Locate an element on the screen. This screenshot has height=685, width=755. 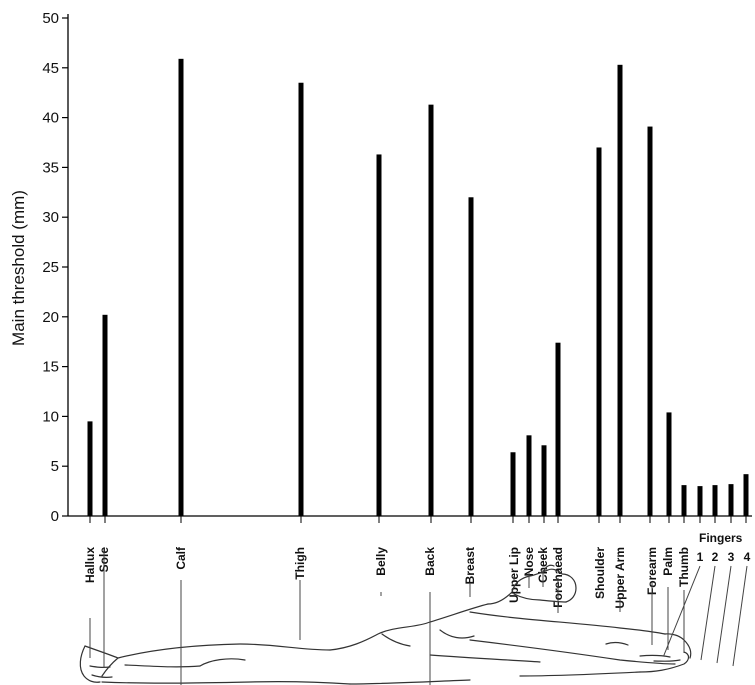
category-label: Palm is located at coordinates (668, 561).